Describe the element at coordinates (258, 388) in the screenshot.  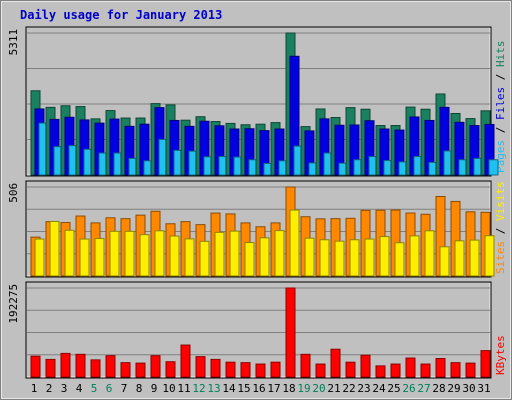
I see `x-tick-label-16: 16` at that location.